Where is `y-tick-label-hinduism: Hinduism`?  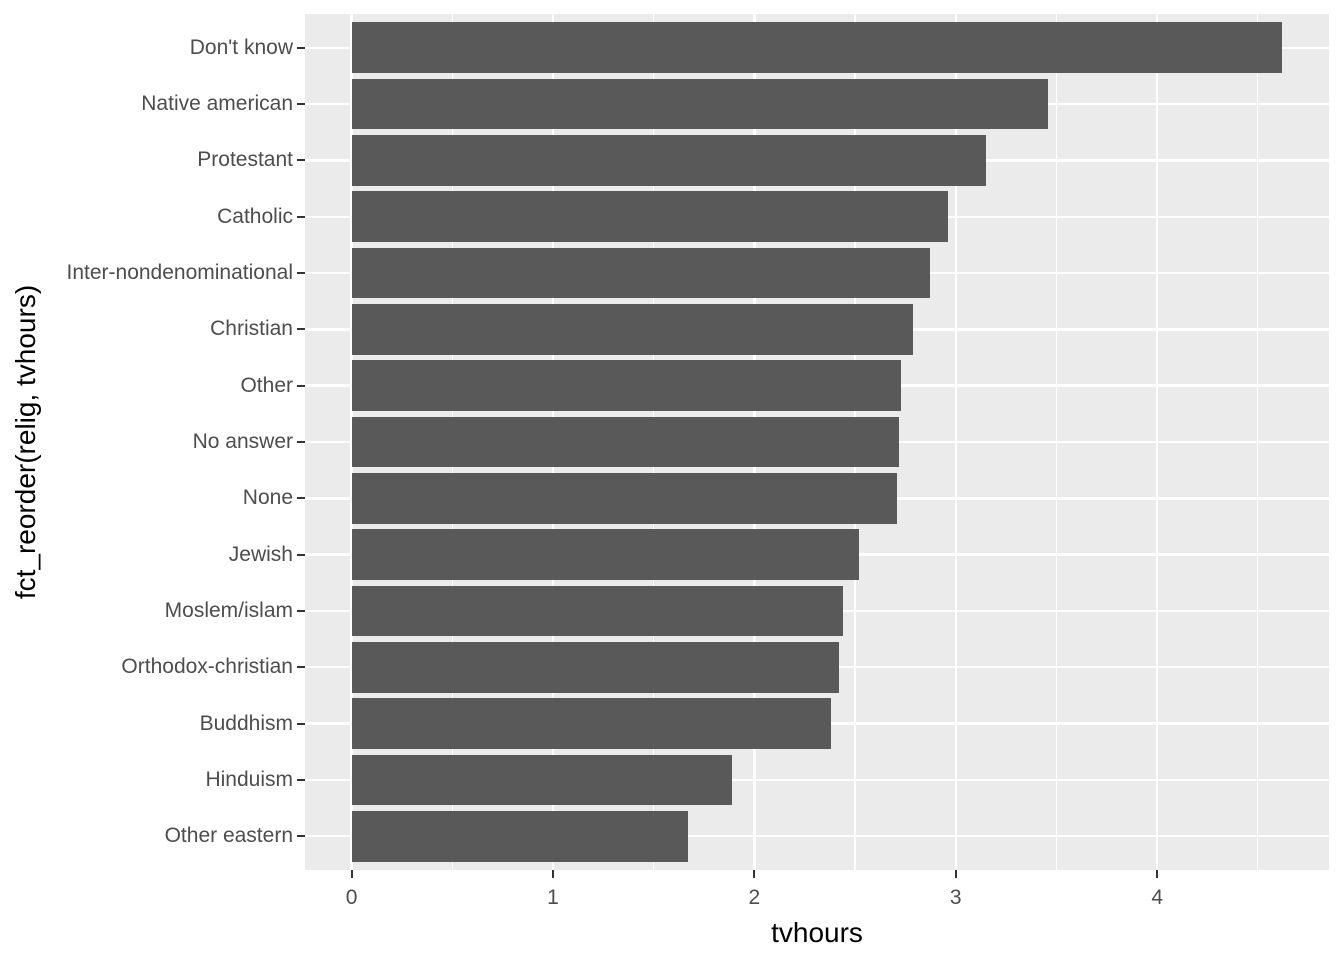
y-tick-label-hinduism: Hinduism is located at coordinates (249, 779).